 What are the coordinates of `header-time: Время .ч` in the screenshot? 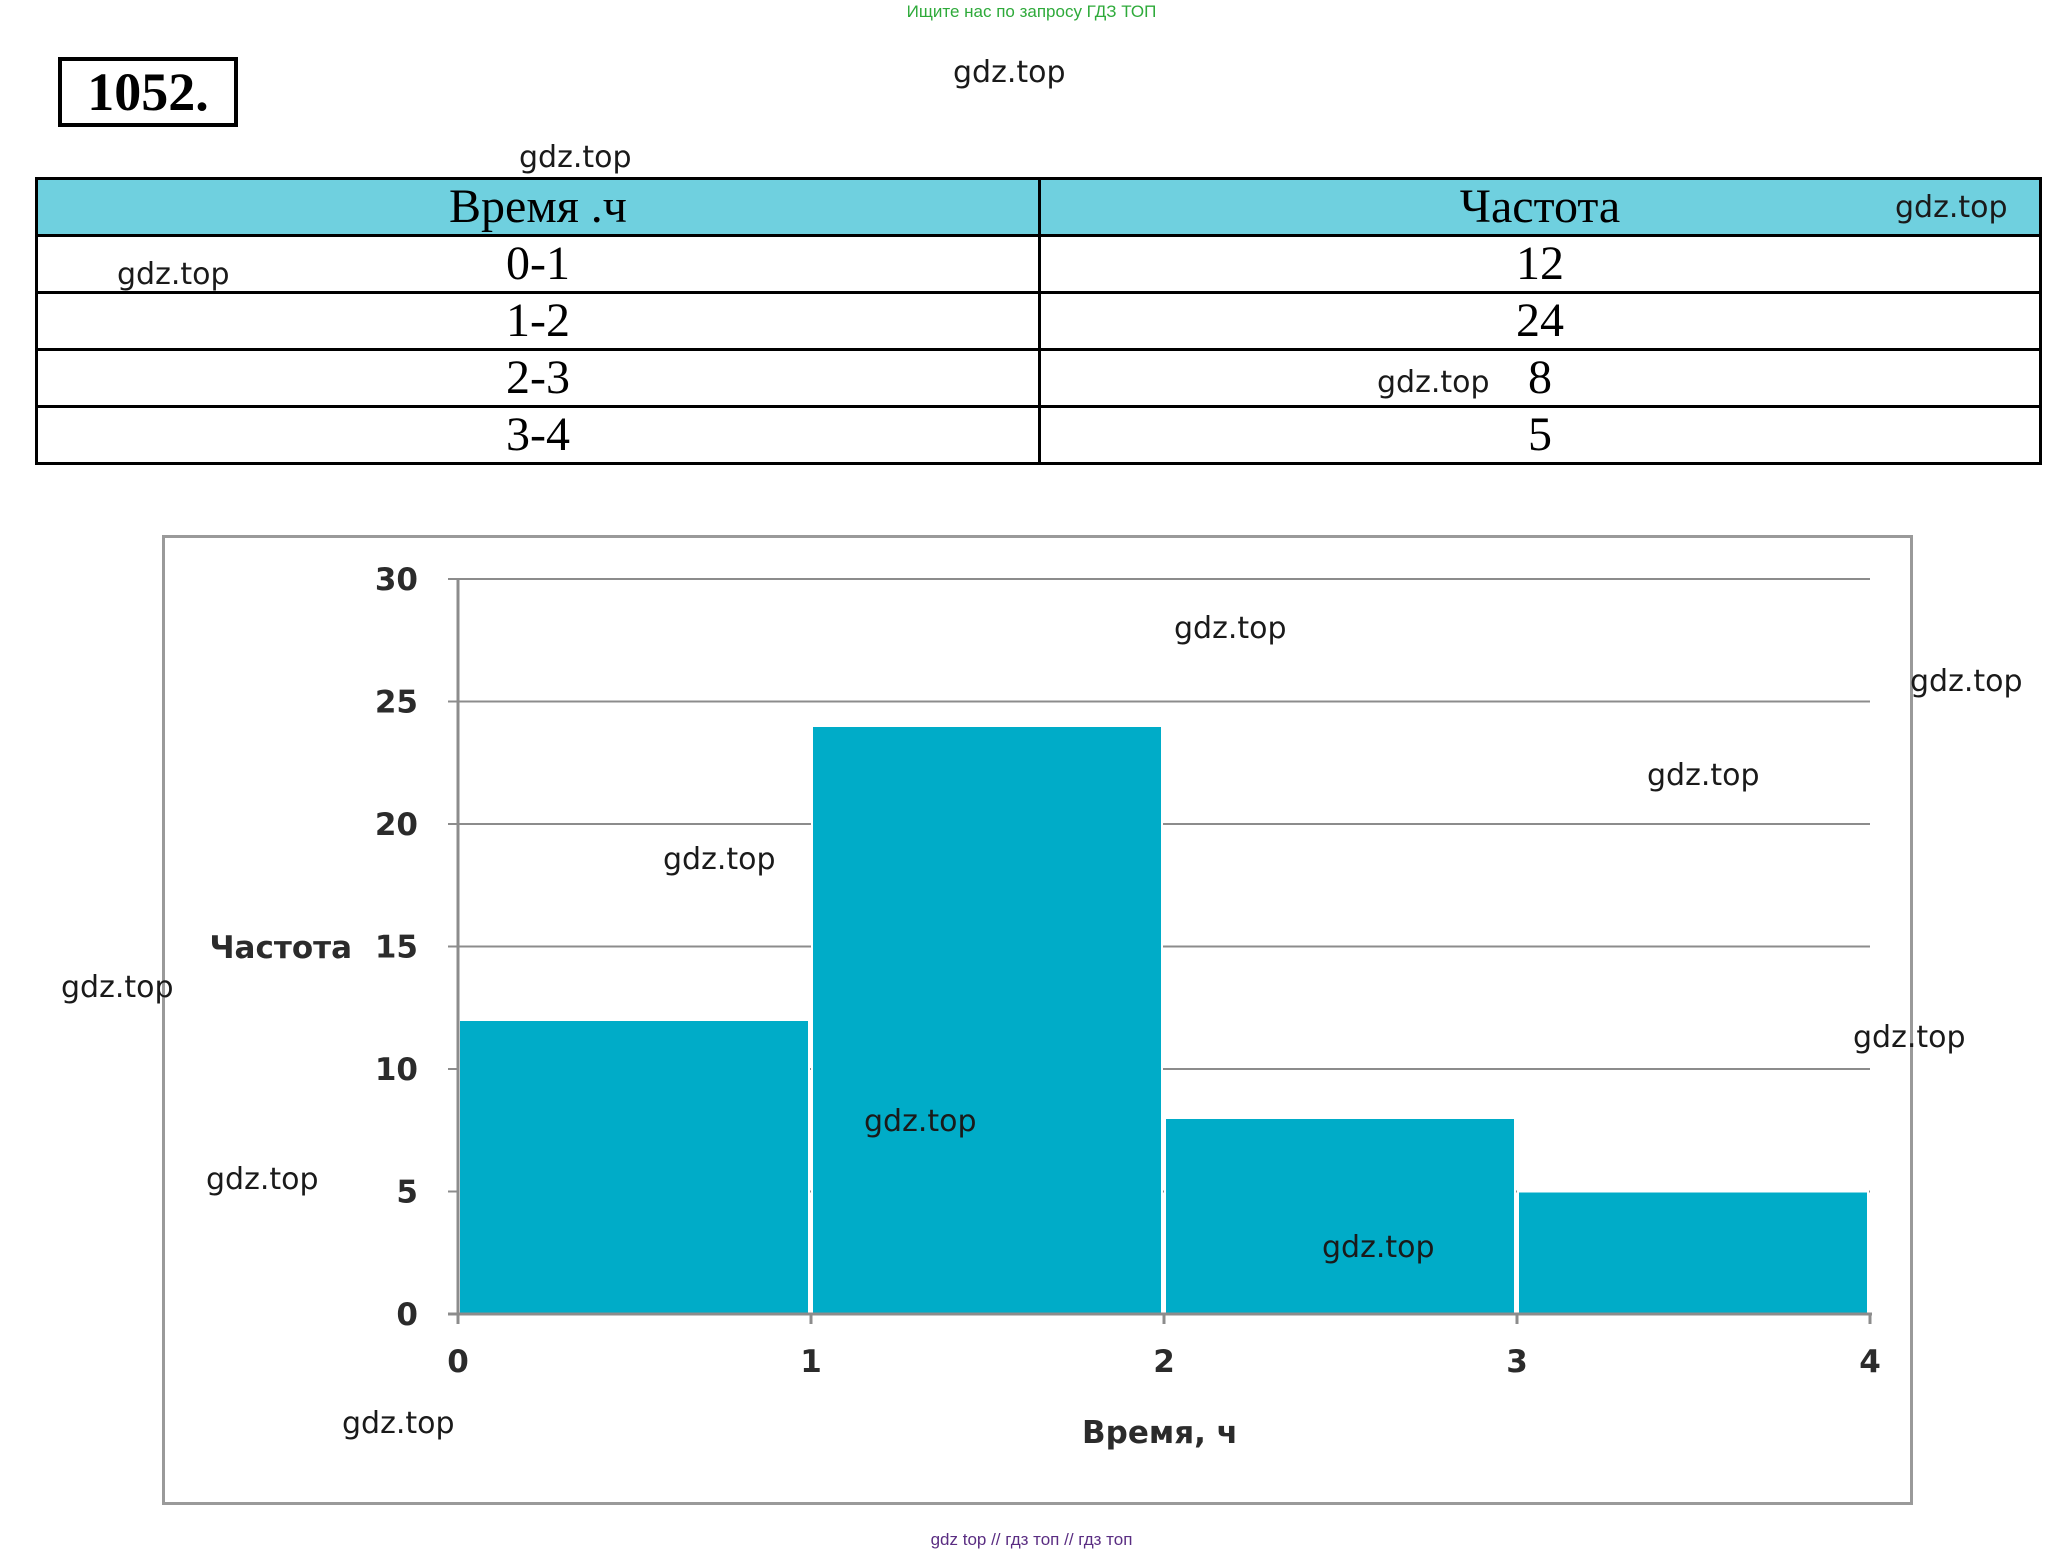 It's located at (538, 207).